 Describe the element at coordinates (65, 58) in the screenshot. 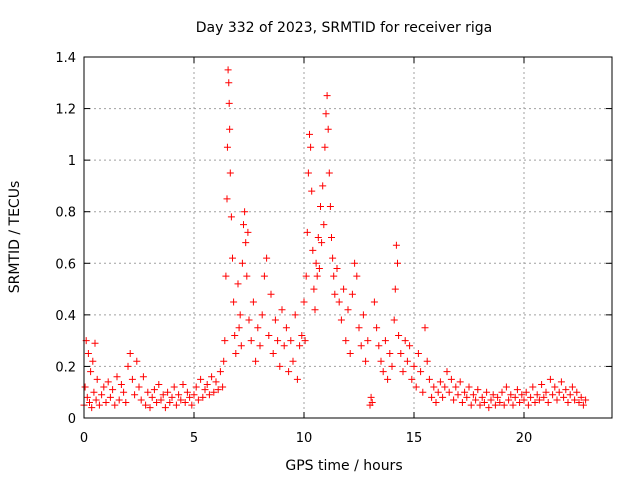

I see `y-tick-label: 1.4` at that location.